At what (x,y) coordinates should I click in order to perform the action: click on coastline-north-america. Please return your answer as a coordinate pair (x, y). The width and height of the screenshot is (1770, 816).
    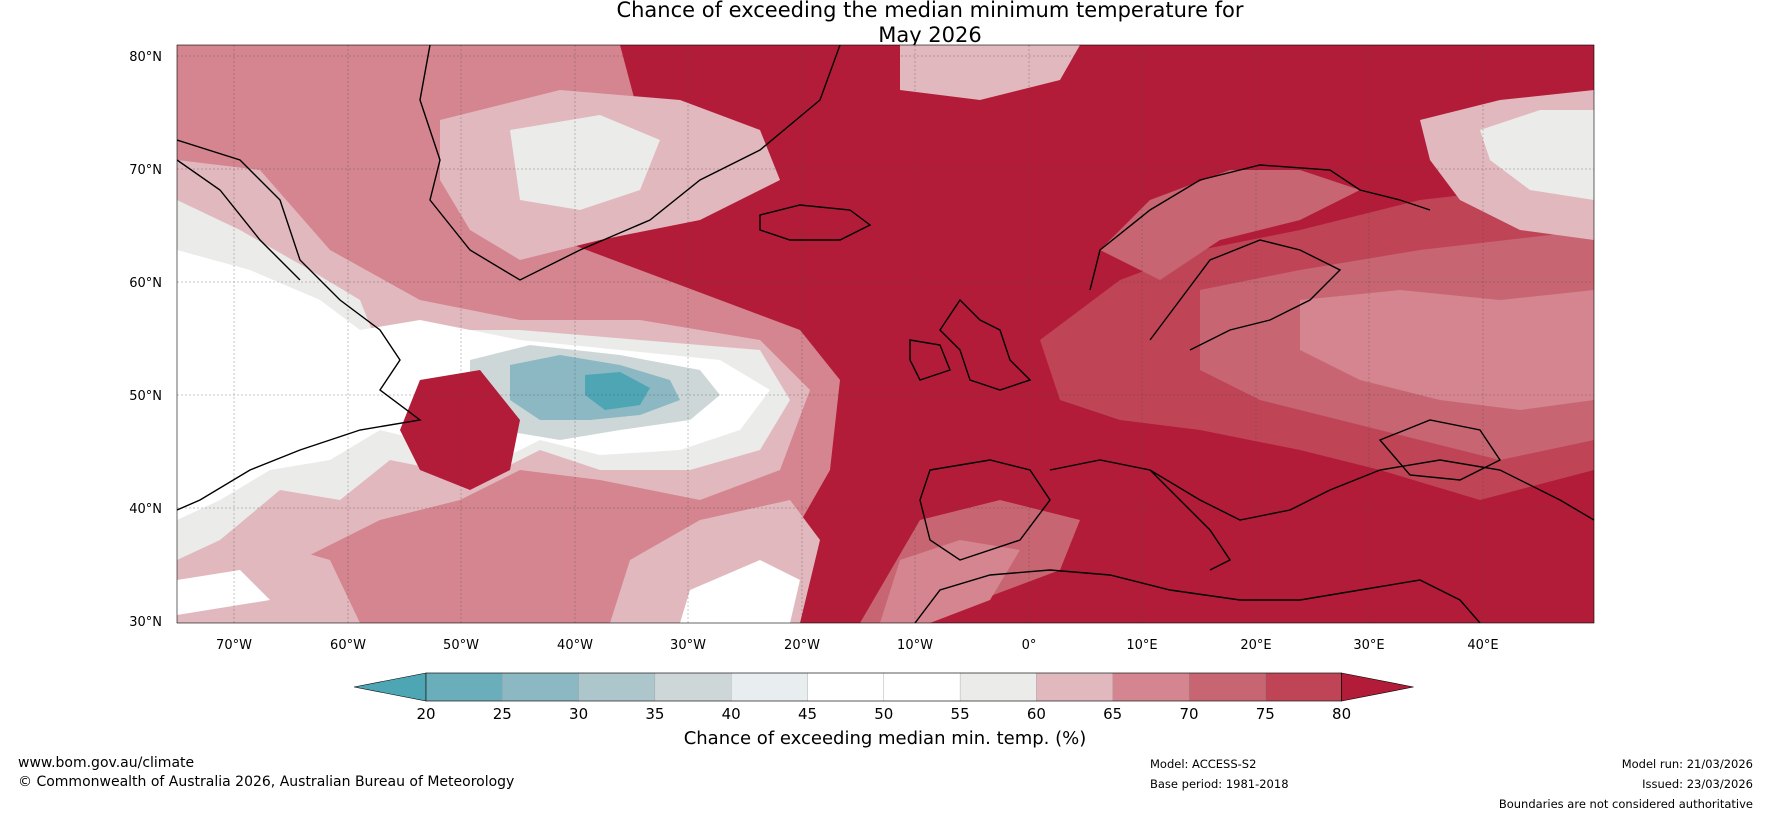
    Looking at the image, I should click on (299, 325).